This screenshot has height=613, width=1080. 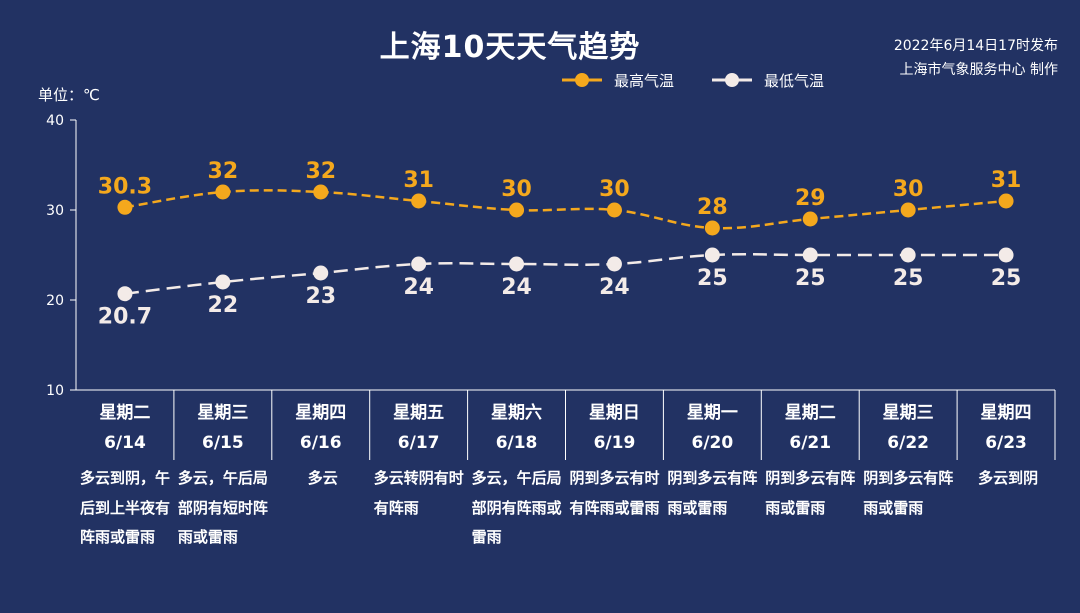 I want to click on legend-high-label: 最高气温, so click(x=644, y=81).